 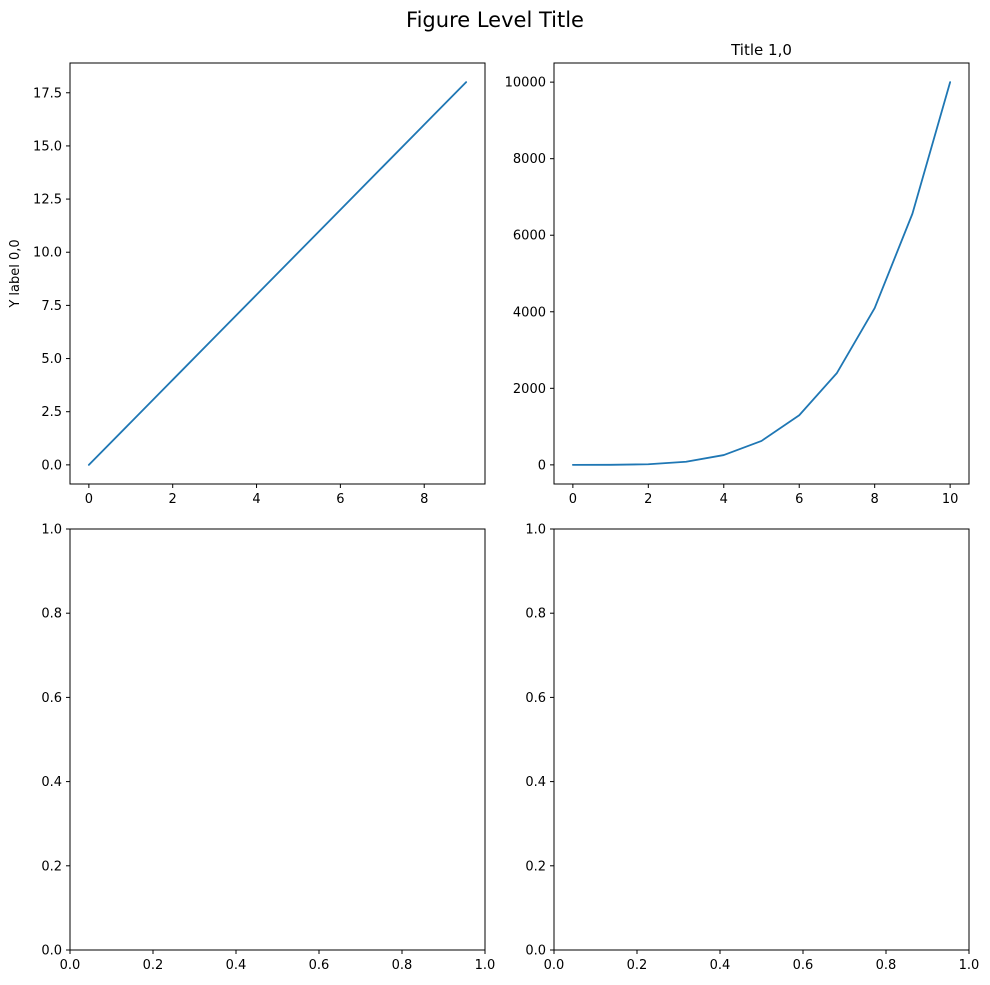 What do you see at coordinates (51, 412) in the screenshot?
I see `y-tick-label: 2.5` at bounding box center [51, 412].